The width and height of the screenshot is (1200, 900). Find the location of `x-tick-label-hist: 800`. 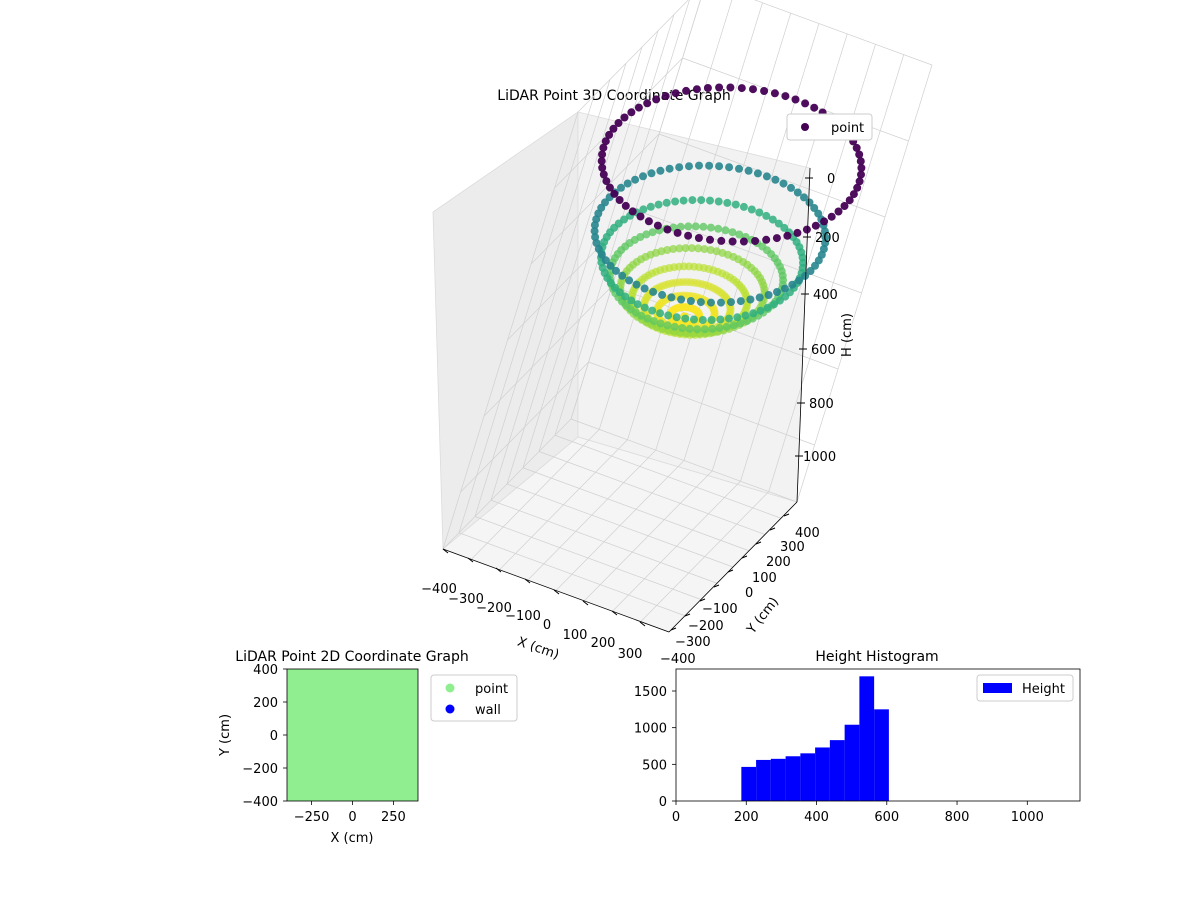

x-tick-label-hist: 800 is located at coordinates (957, 817).